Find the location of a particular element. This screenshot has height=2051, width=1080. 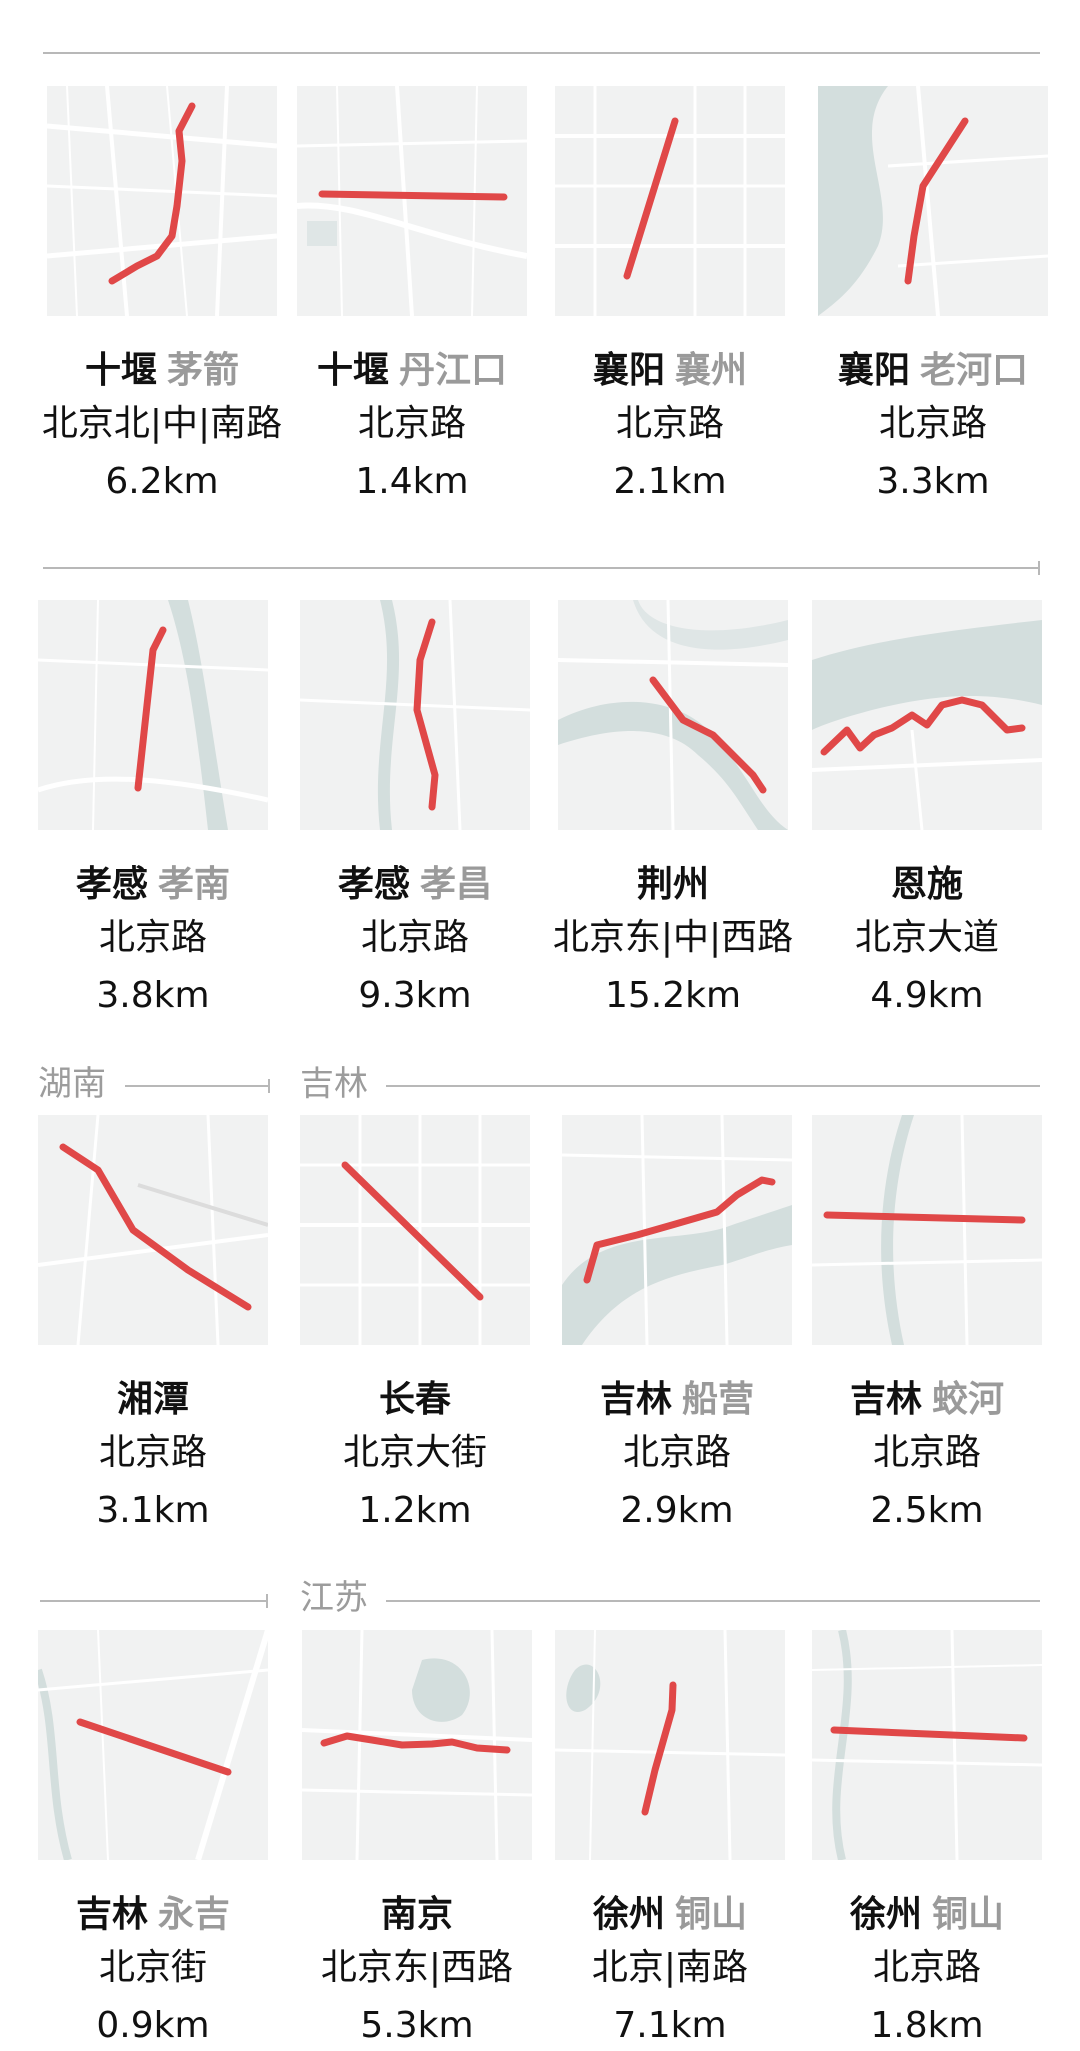

region-label-jiangsu: 江苏 is located at coordinates (334, 1598).